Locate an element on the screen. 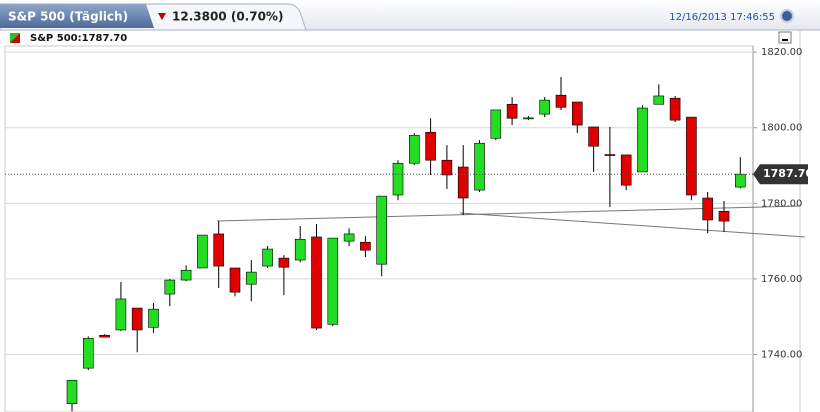  minimize-button is located at coordinates (785, 37).